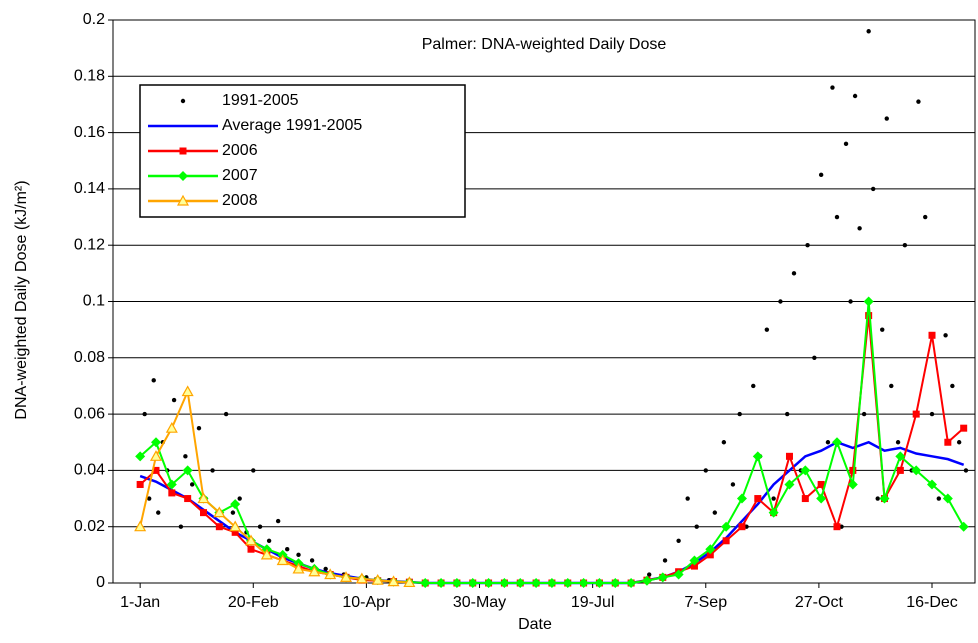  What do you see at coordinates (89, 76) in the screenshot?
I see `y-tick-label: 0.18` at bounding box center [89, 76].